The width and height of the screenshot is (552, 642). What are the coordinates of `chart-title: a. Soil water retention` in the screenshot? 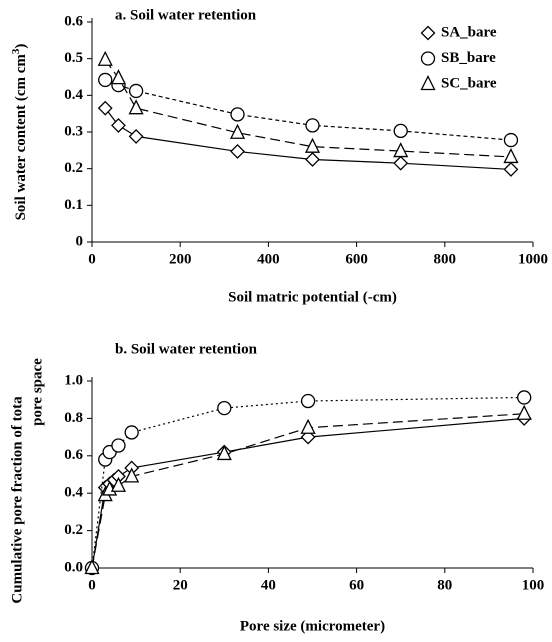 It's located at (186, 15).